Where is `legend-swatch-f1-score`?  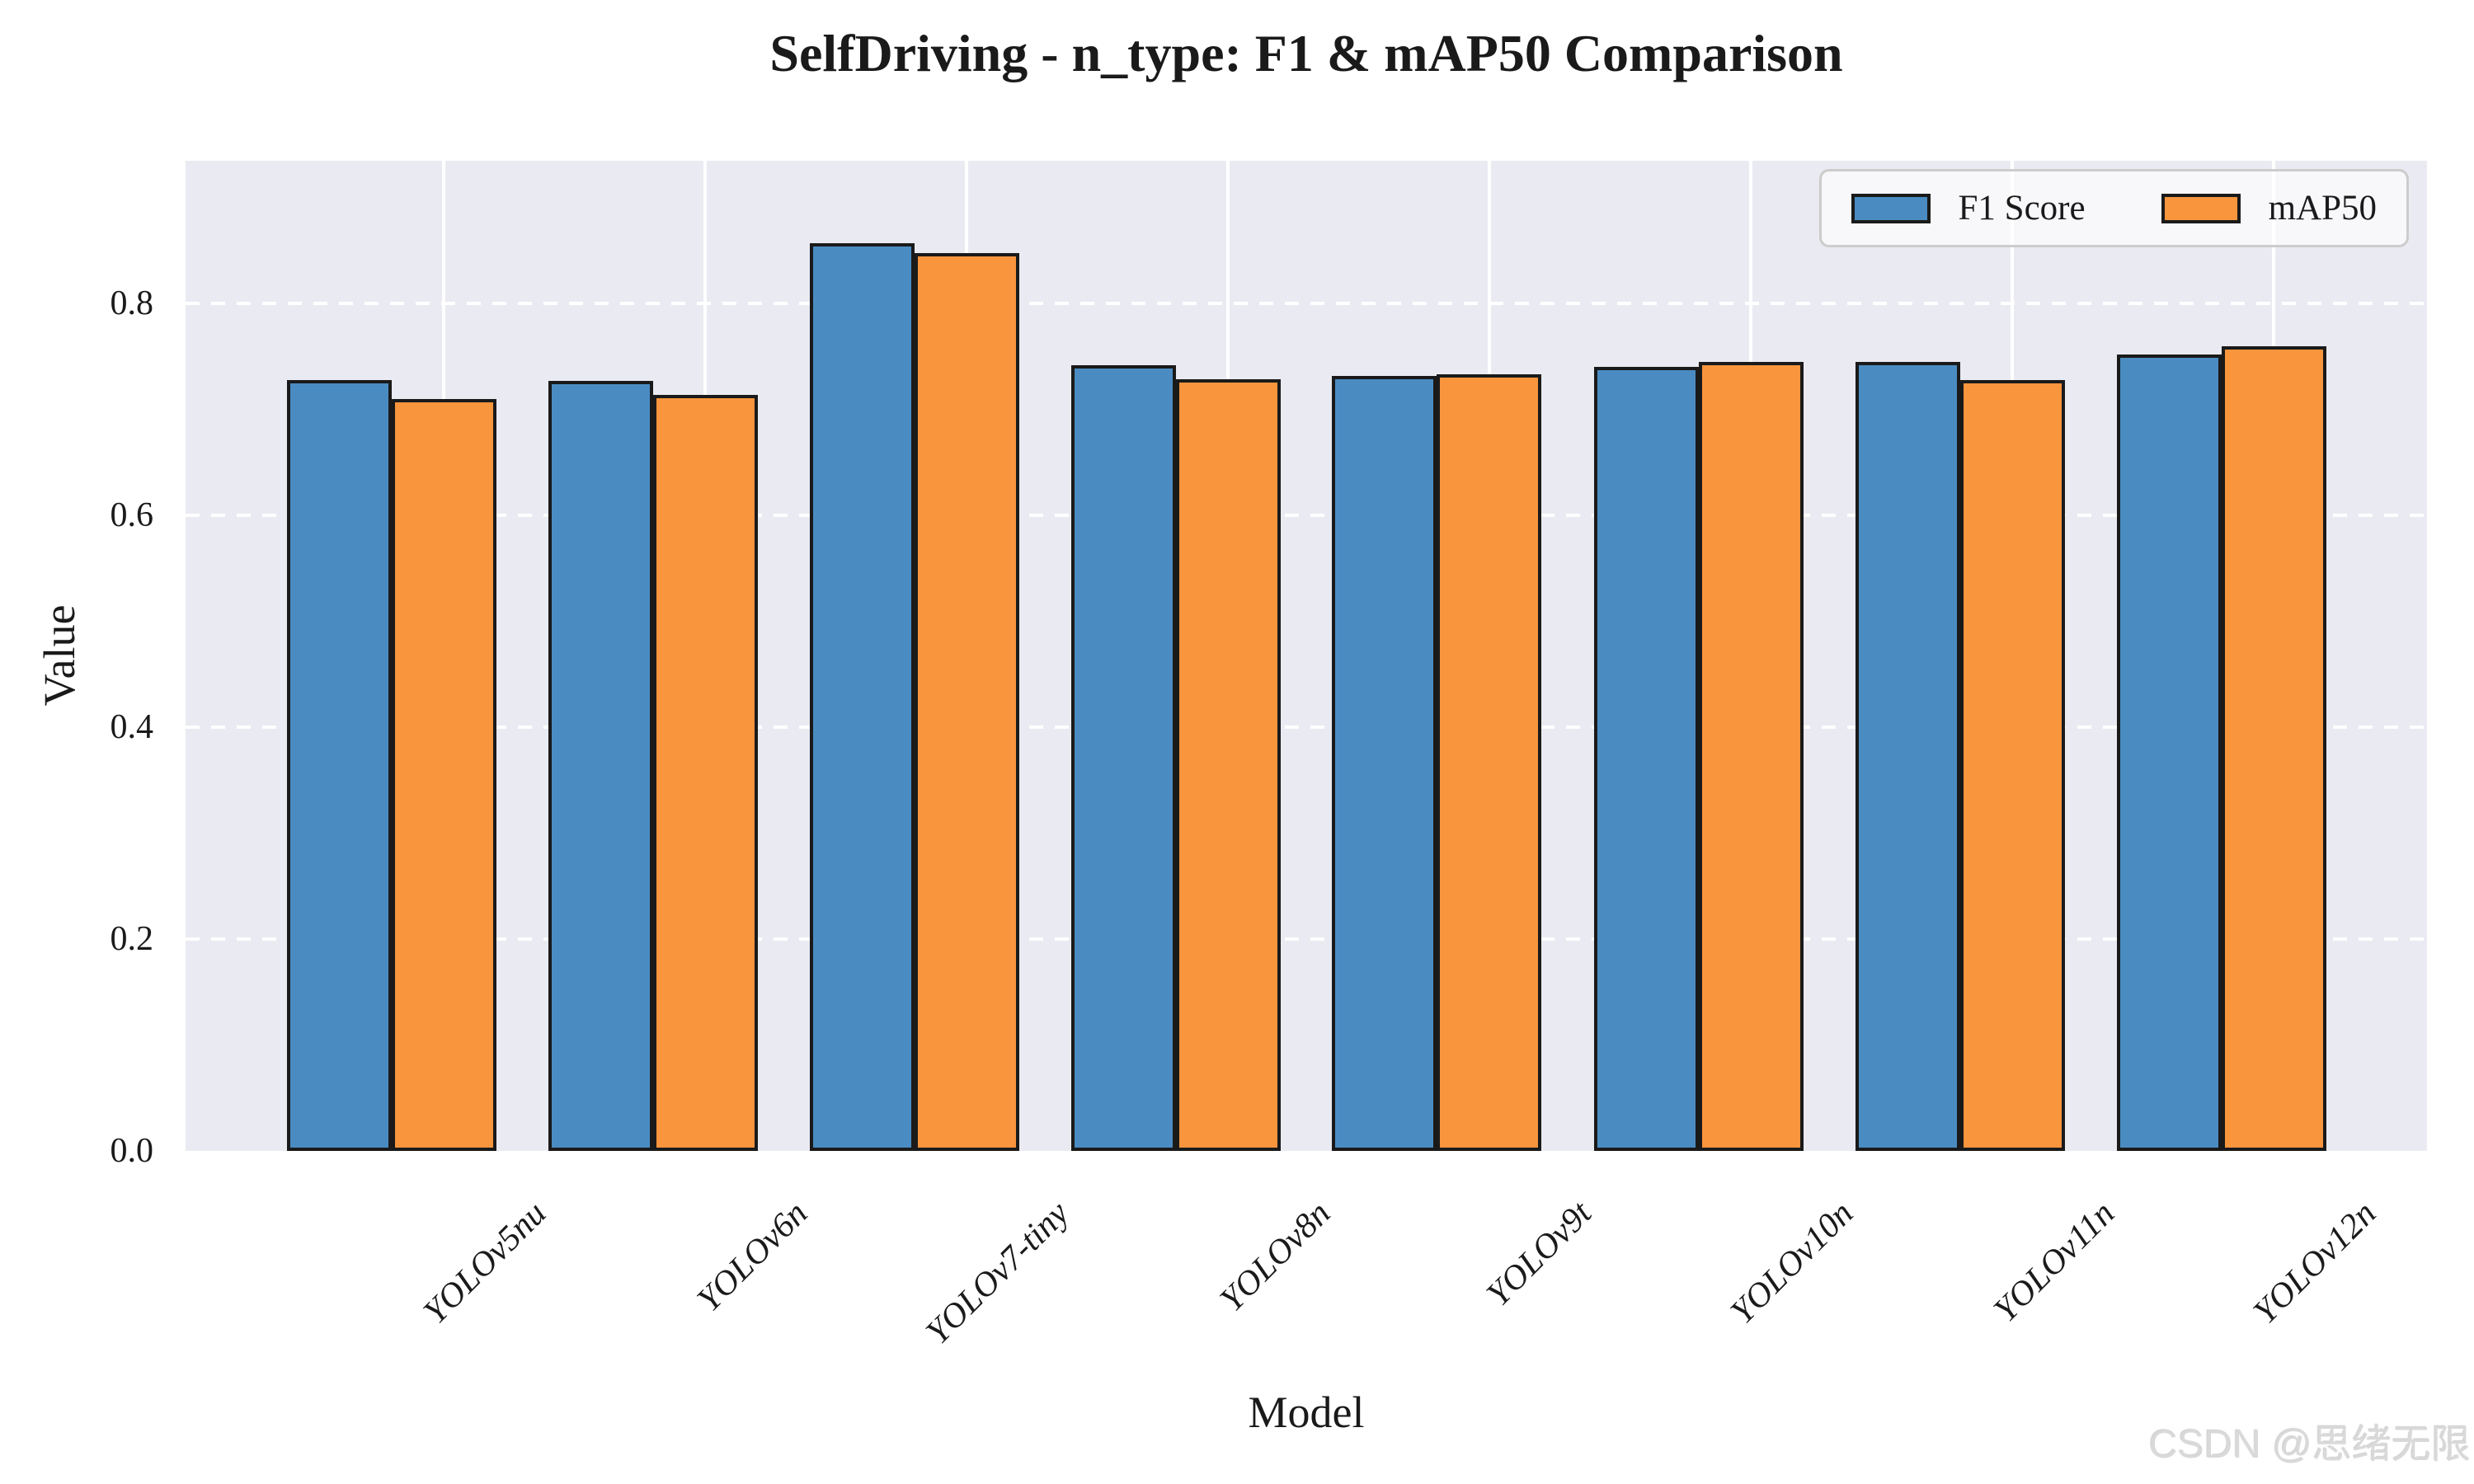 legend-swatch-f1-score is located at coordinates (1891, 208).